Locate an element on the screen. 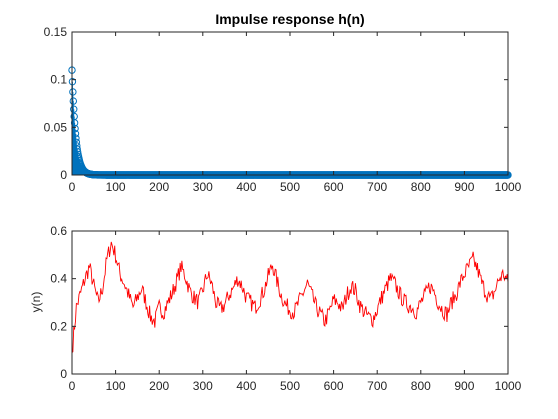 This screenshot has height=419, width=558. y-tick-label: 0.15 is located at coordinates (56, 32).